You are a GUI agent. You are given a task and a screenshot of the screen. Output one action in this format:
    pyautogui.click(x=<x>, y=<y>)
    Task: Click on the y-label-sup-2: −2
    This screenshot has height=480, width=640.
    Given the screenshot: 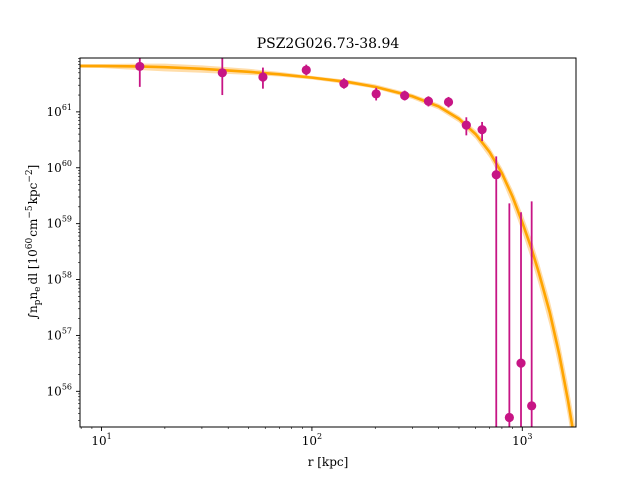 What is the action you would take?
    pyautogui.click(x=30, y=175)
    